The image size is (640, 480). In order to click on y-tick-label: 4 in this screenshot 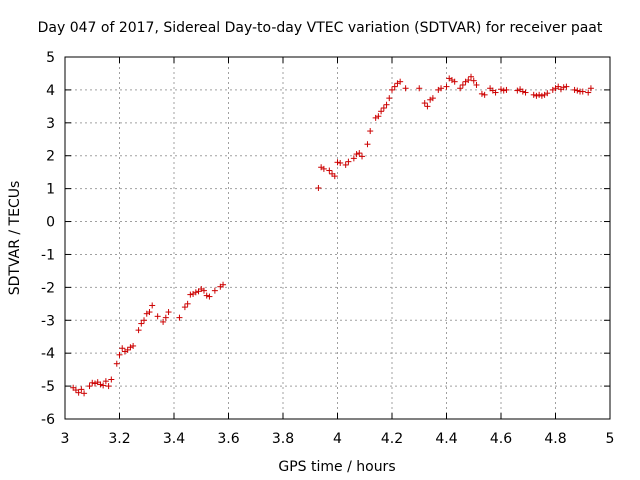, I will do `click(50, 91)`.